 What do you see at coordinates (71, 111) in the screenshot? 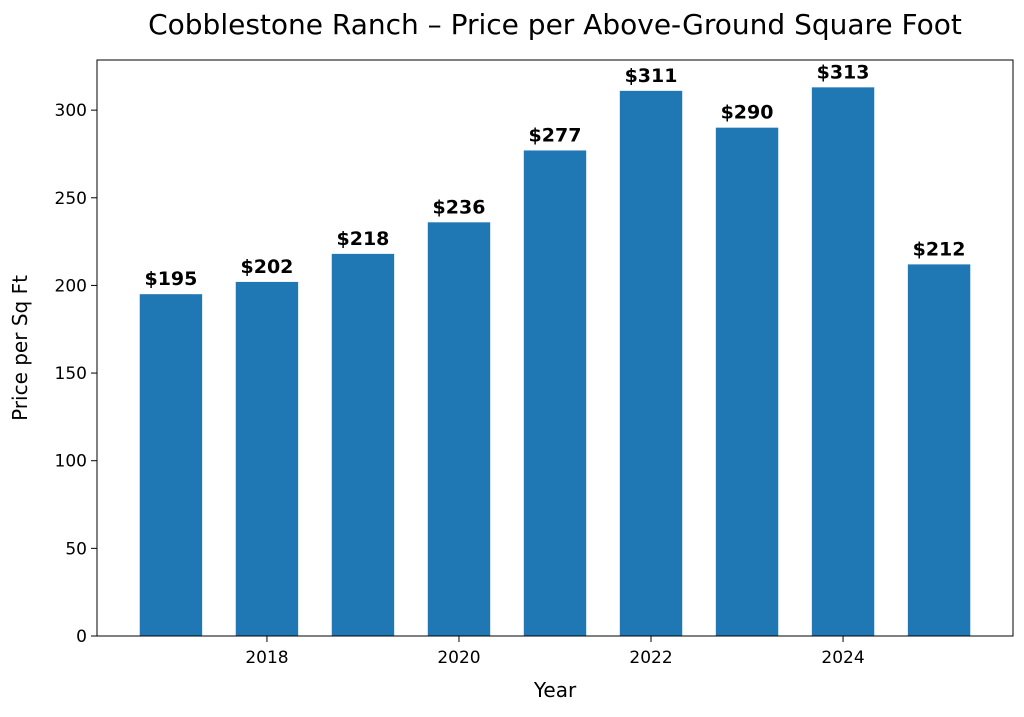
I see `y-tick-label: 300` at bounding box center [71, 111].